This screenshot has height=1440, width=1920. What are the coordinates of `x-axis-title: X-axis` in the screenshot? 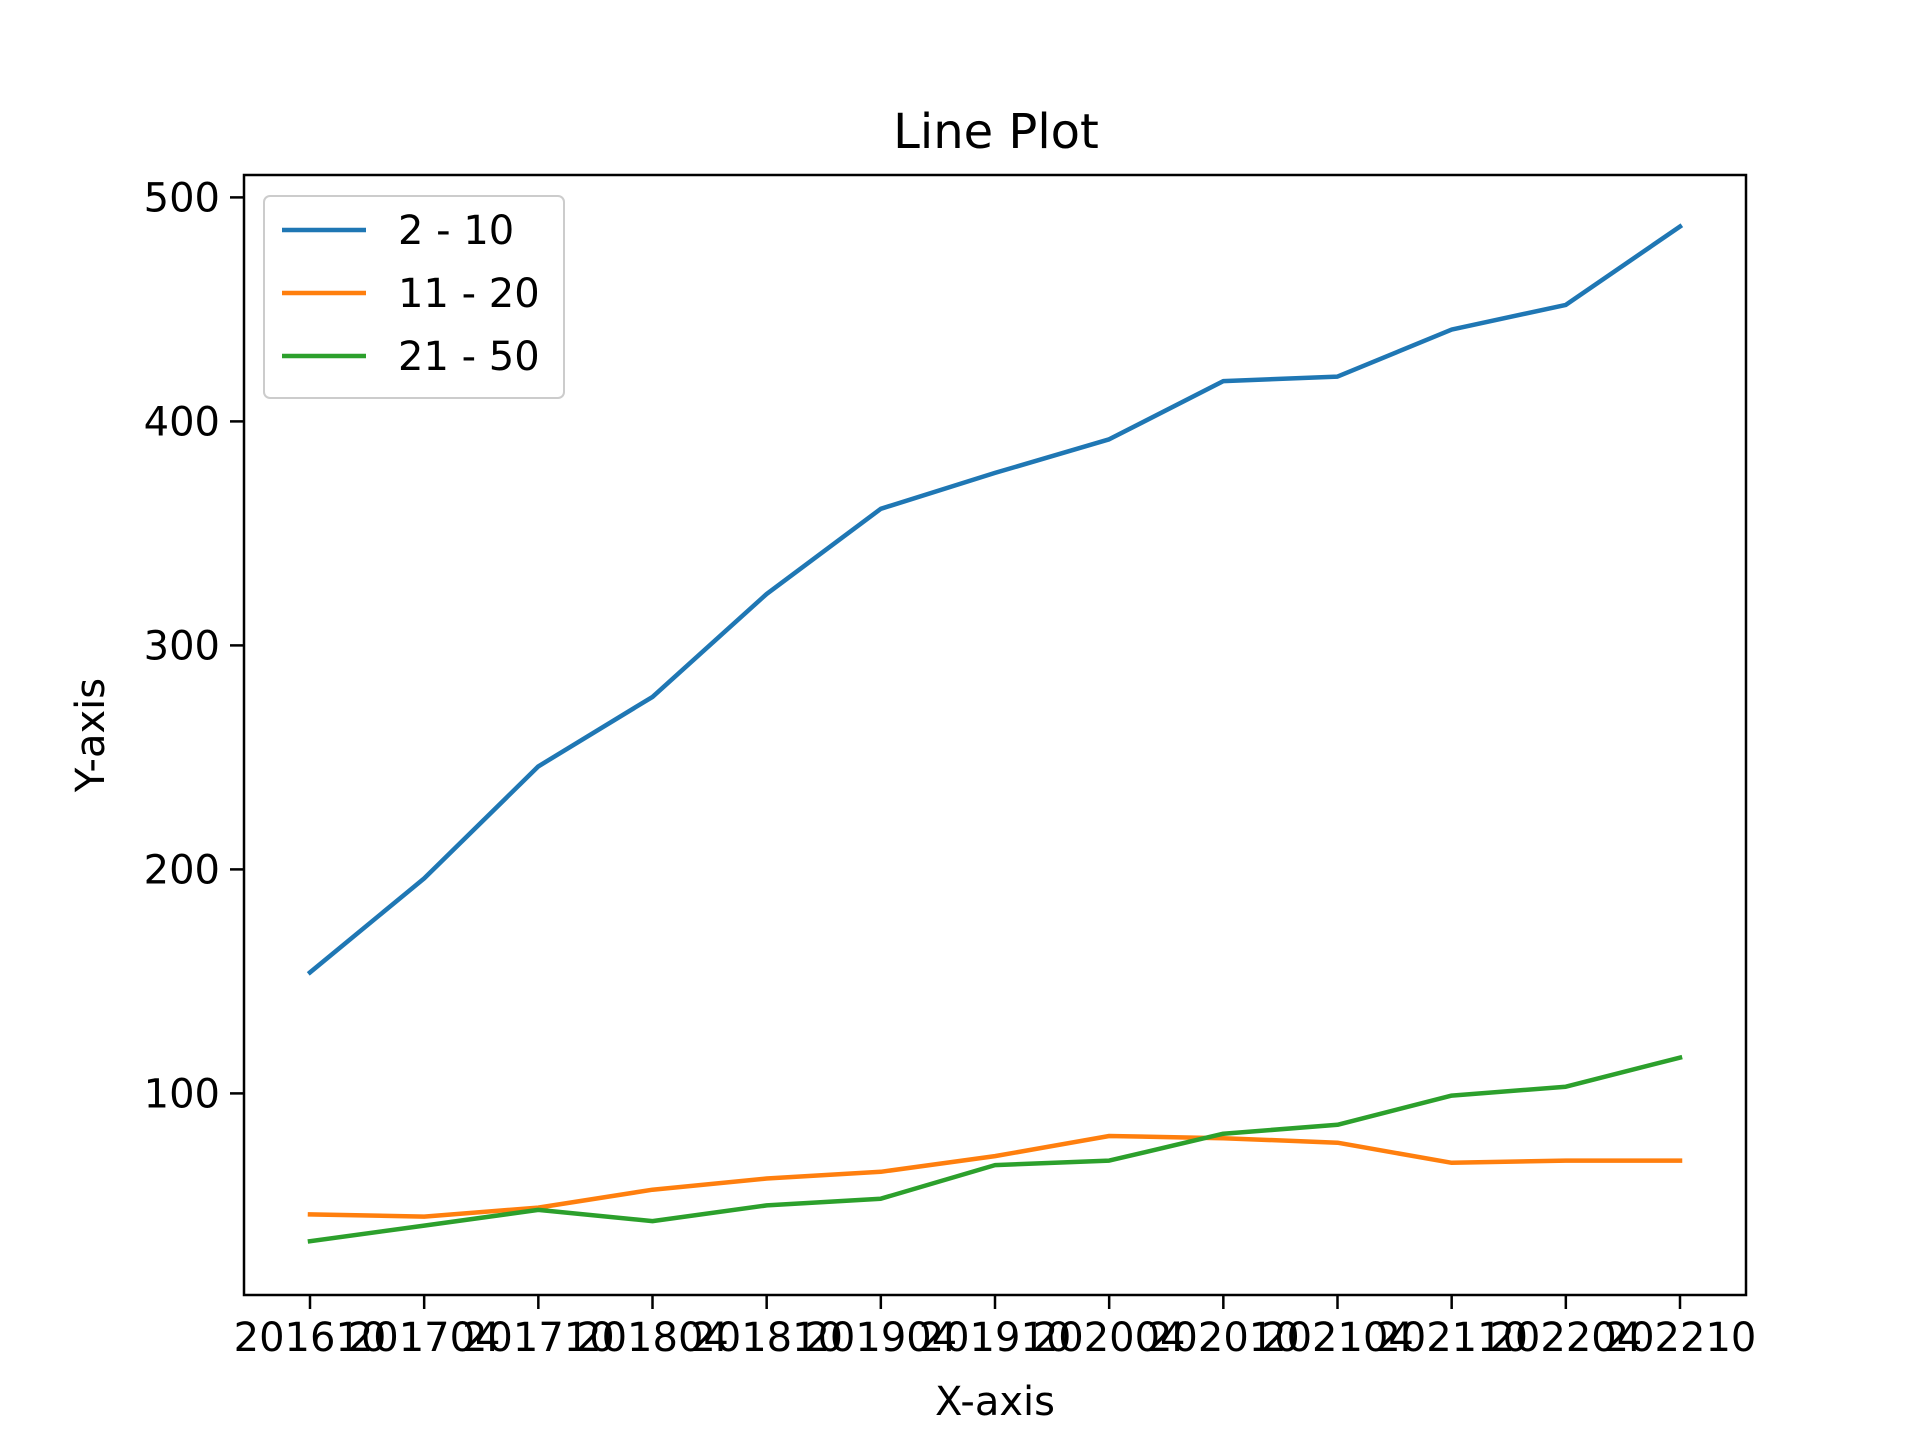 It's located at (995, 1402).